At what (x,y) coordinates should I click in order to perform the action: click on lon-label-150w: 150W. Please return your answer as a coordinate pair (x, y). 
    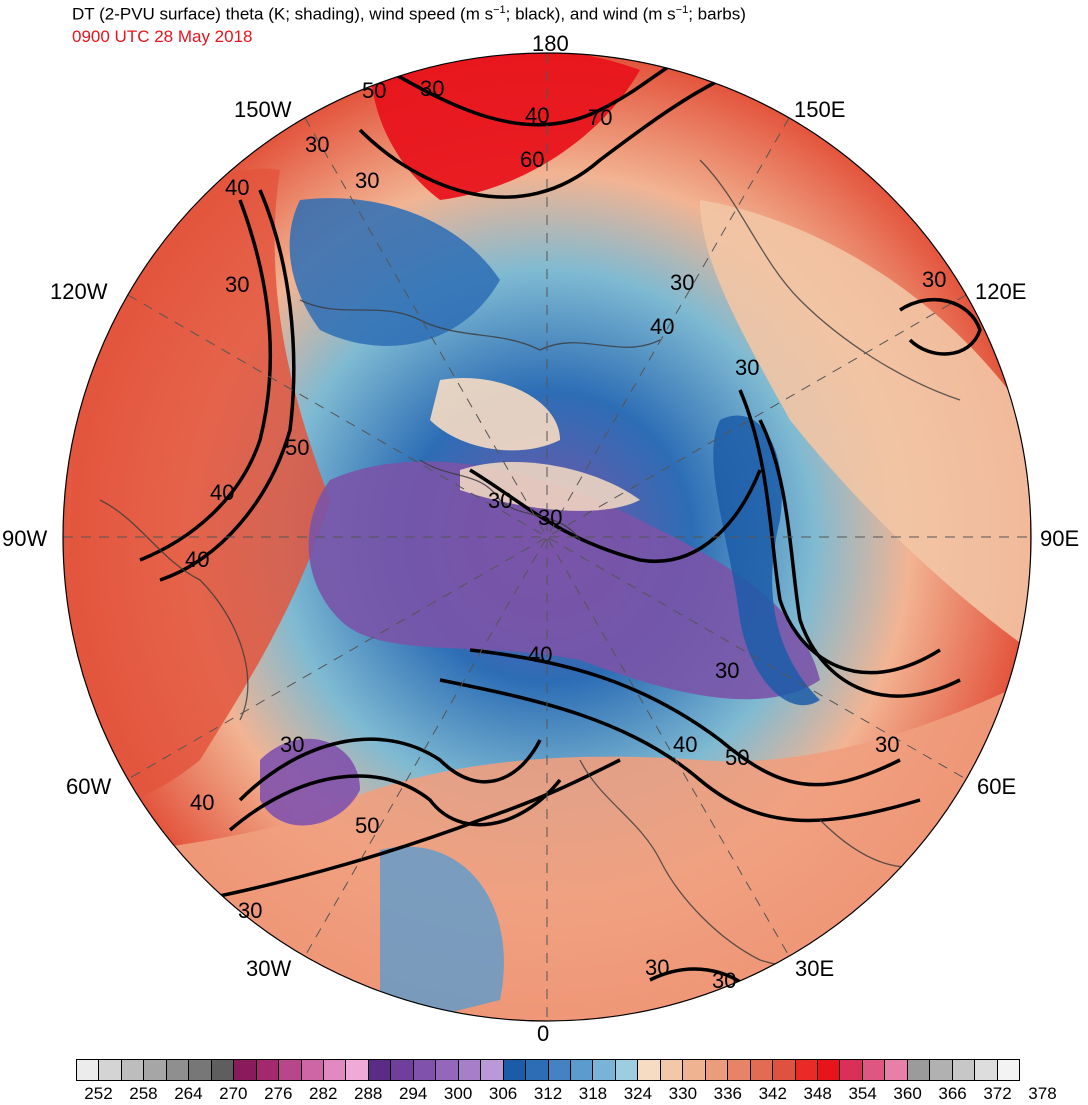
    Looking at the image, I should click on (263, 109).